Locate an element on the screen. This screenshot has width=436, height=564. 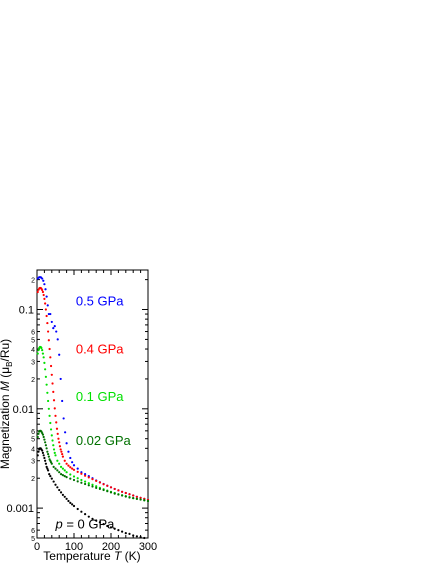
y-minor-tick-label: 2 is located at coordinates (33, 479).